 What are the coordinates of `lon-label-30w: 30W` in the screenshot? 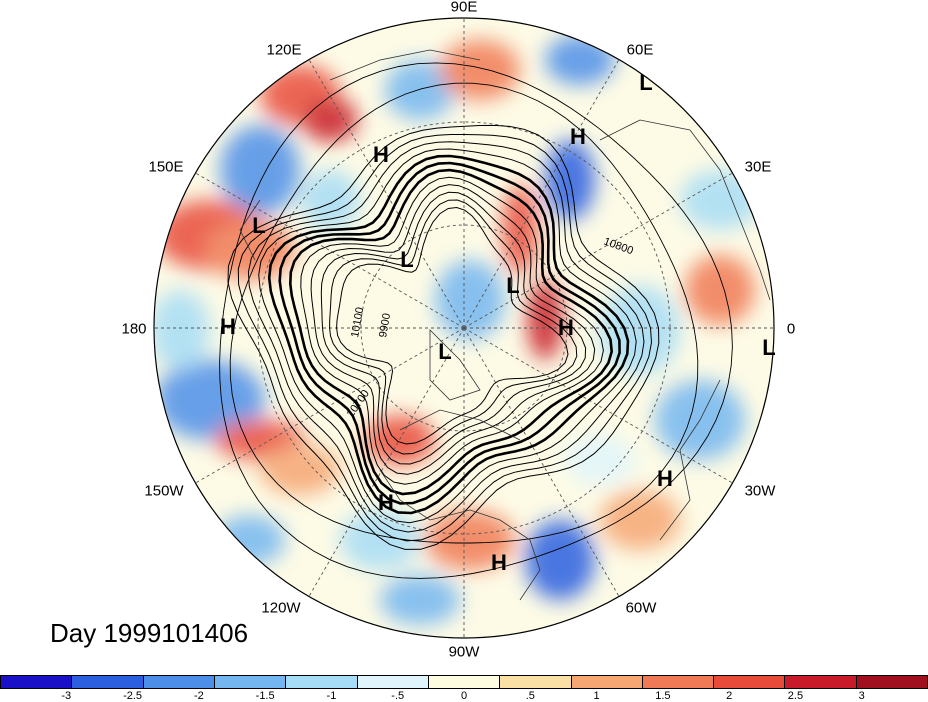 It's located at (760, 491).